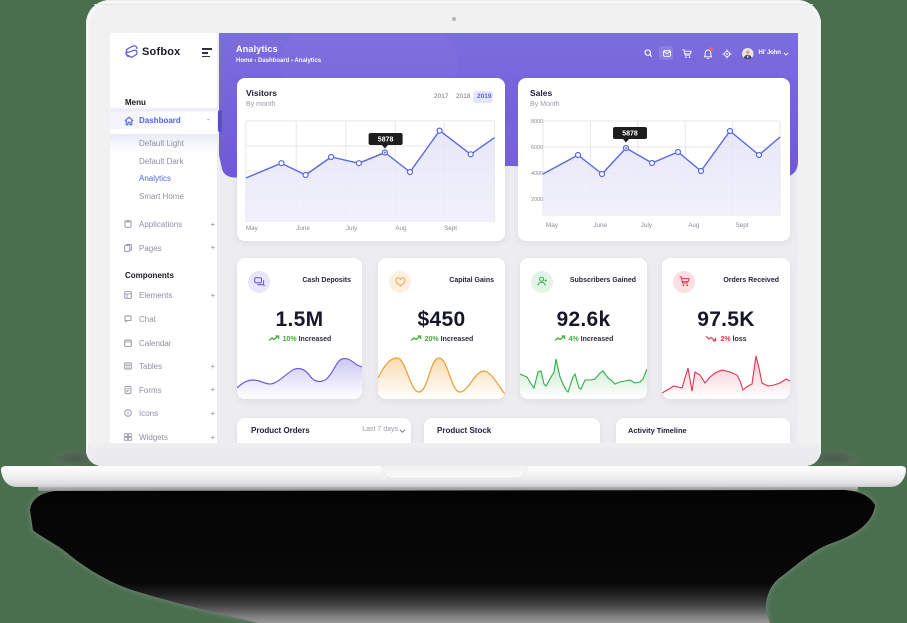  What do you see at coordinates (537, 200) in the screenshot?
I see `svg-text: 2000` at bounding box center [537, 200].